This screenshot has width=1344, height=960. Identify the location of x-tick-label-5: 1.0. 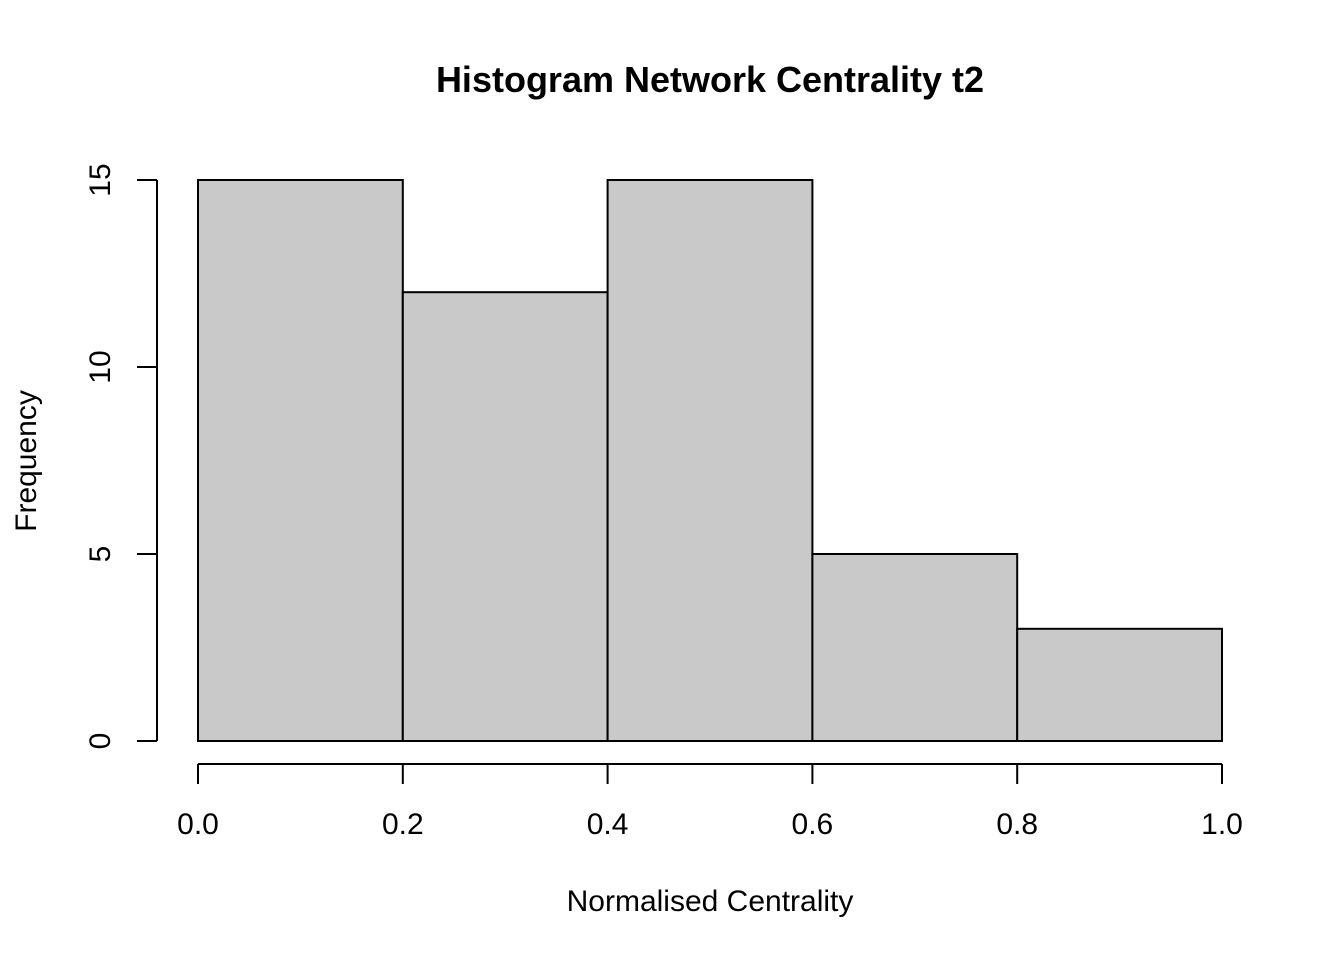
(1222, 824).